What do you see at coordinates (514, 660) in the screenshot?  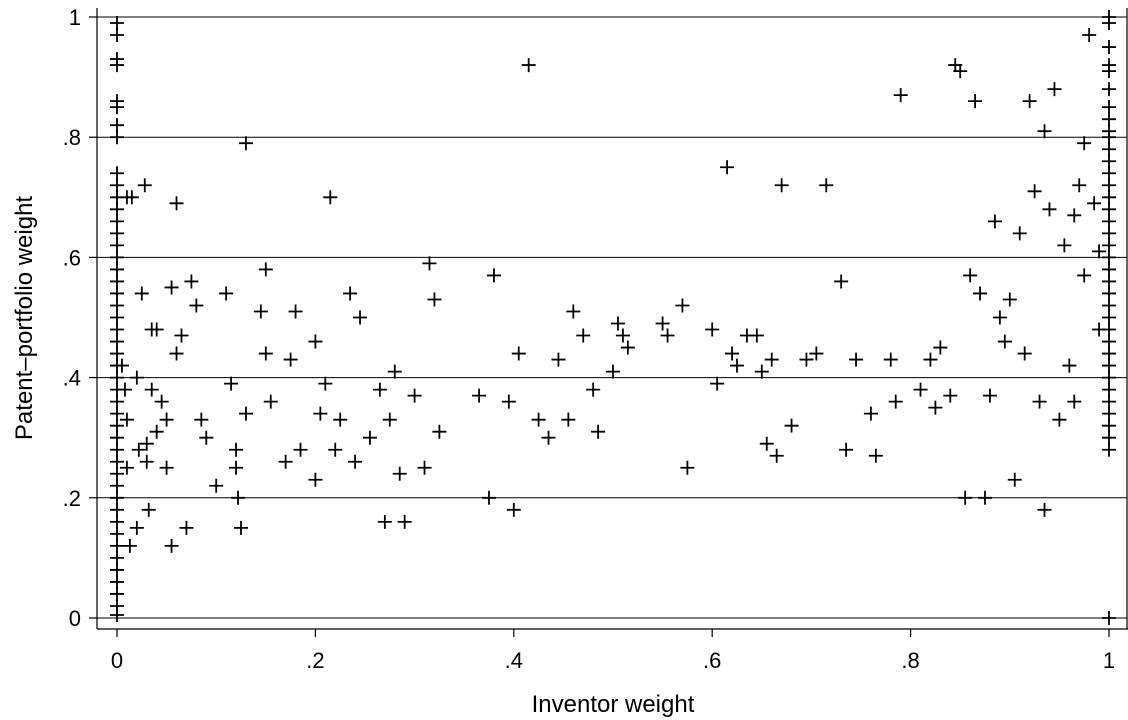 I see `x-tick-label-2: .4` at bounding box center [514, 660].